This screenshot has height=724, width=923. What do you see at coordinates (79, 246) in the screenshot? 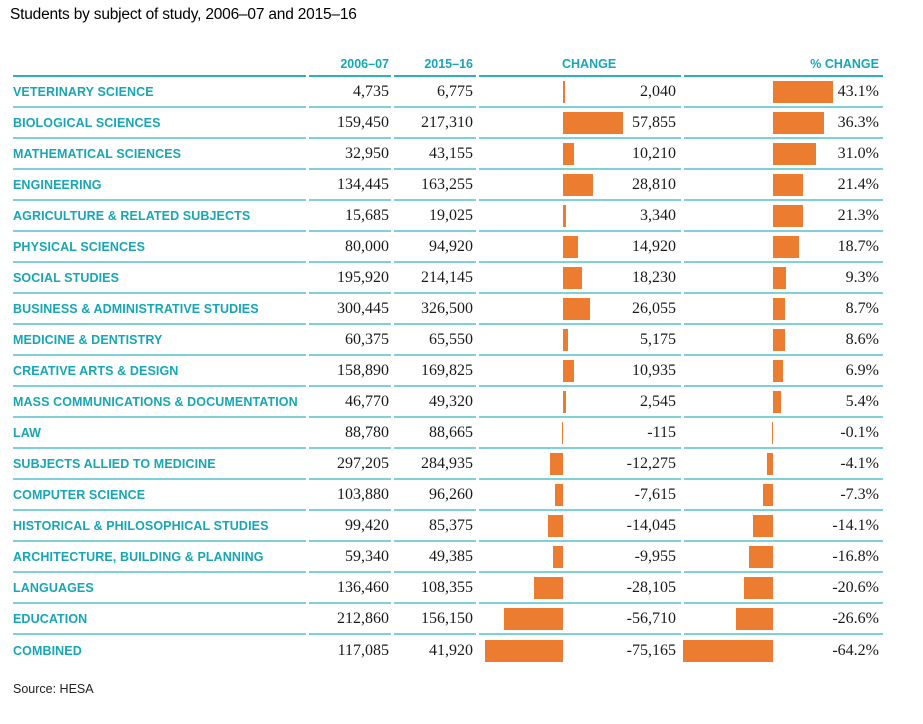
I see `subject-label: PHYSICAL SCIENCES` at bounding box center [79, 246].